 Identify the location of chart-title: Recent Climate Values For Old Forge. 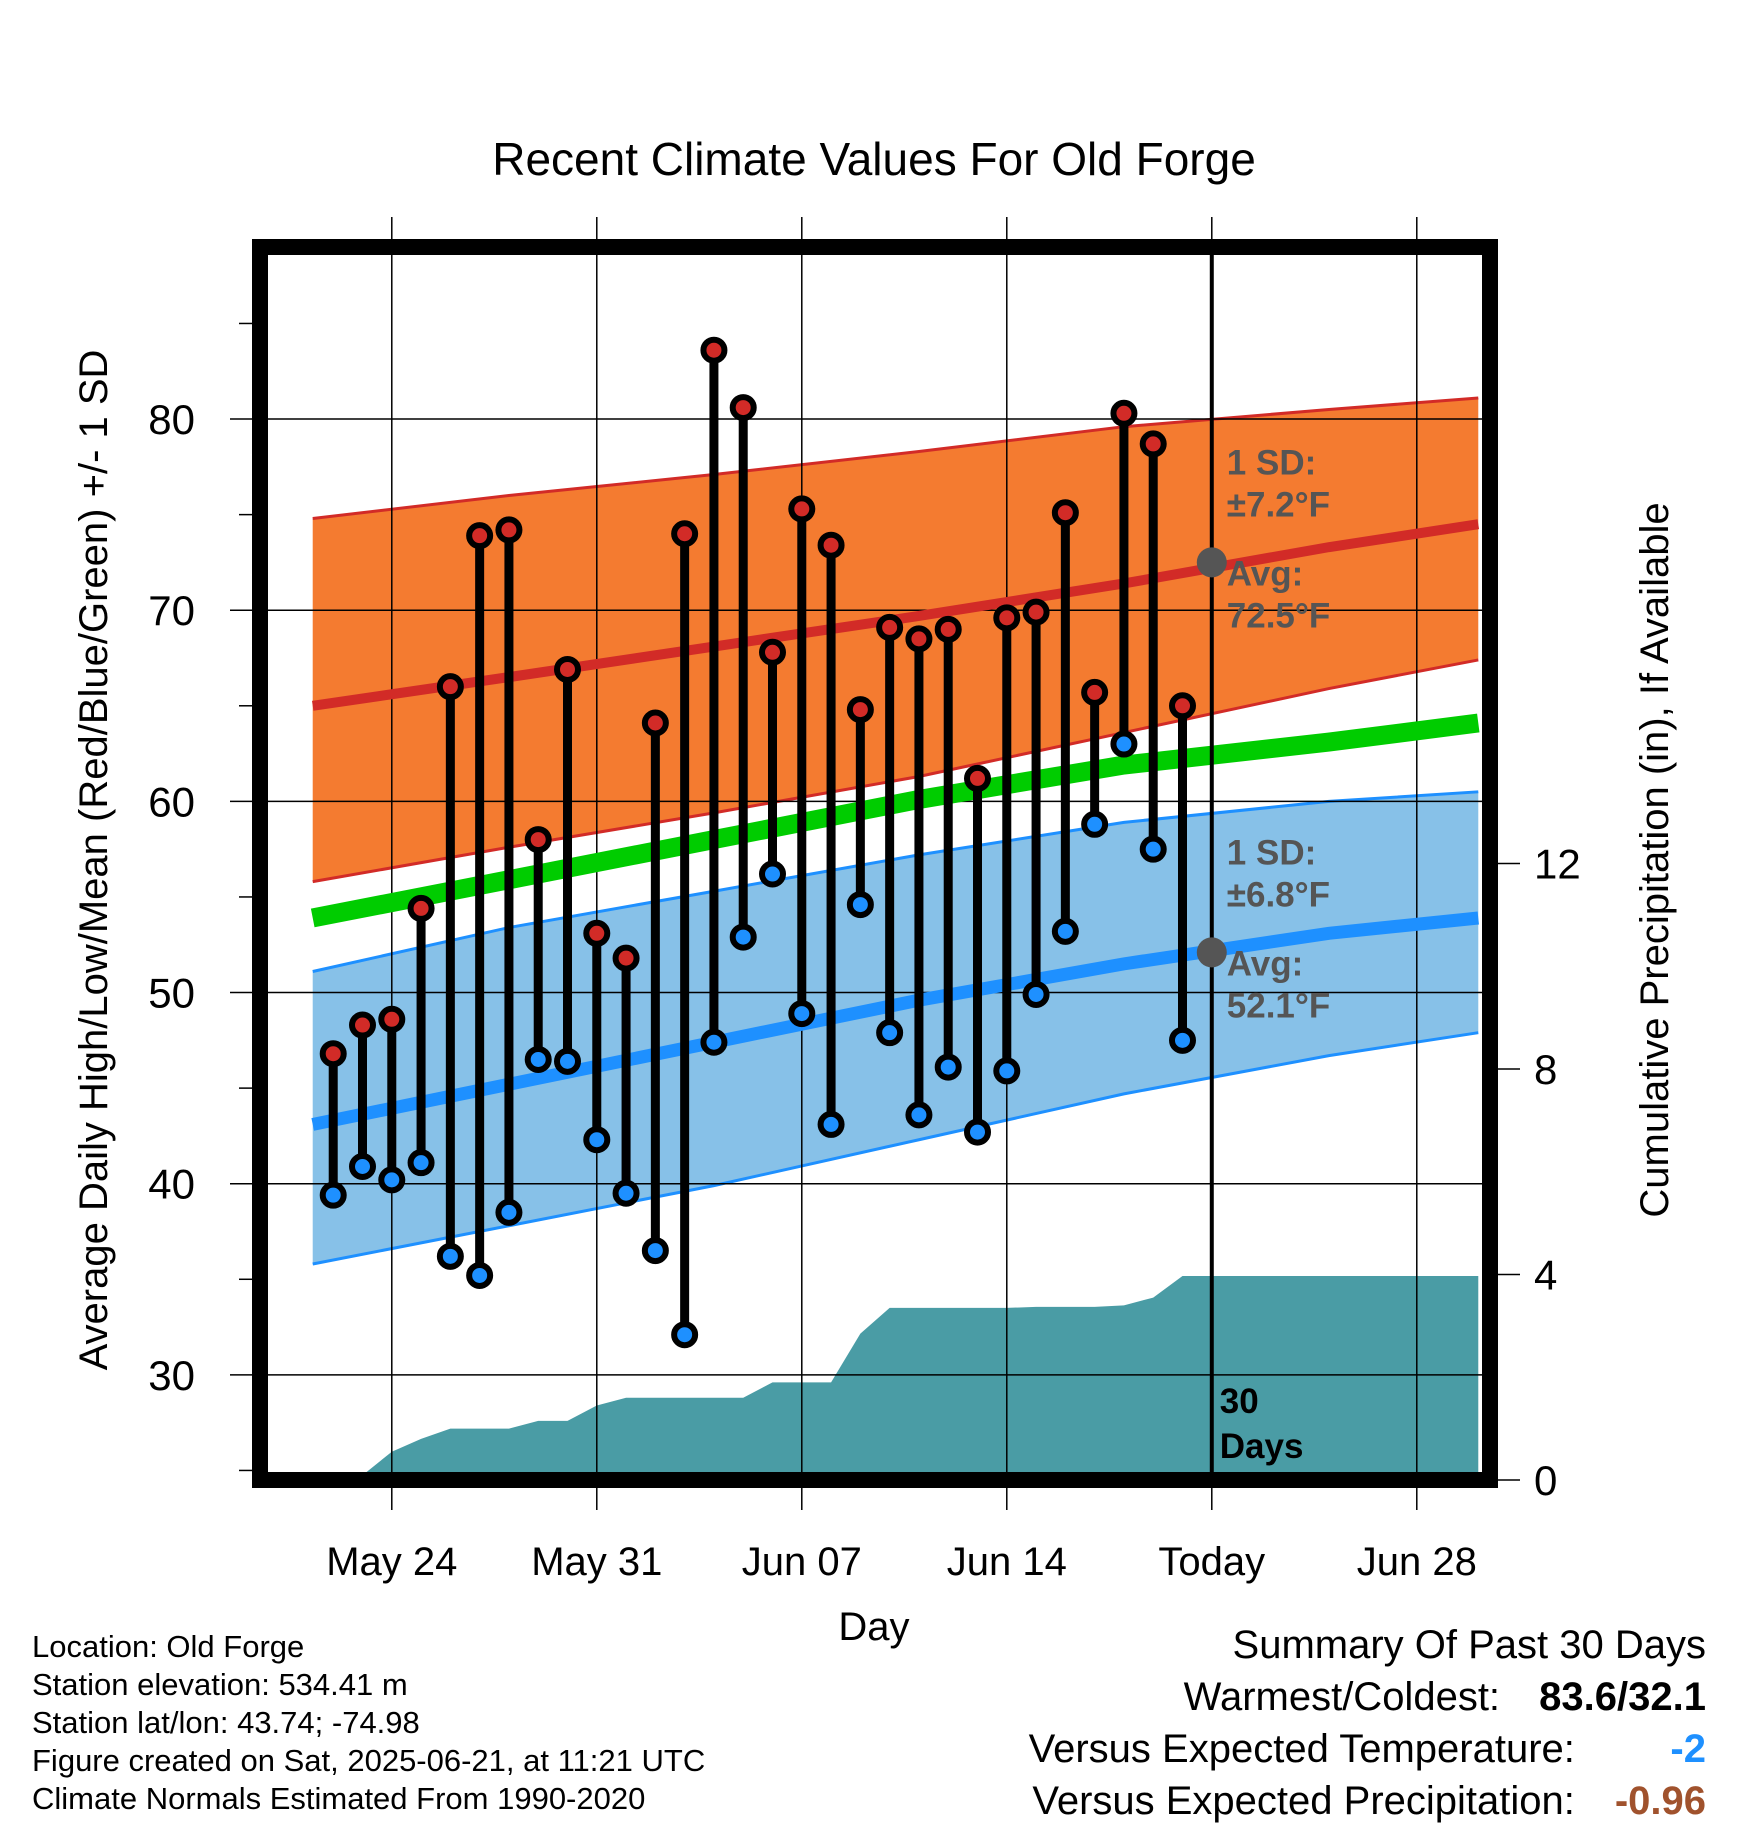
(874, 159).